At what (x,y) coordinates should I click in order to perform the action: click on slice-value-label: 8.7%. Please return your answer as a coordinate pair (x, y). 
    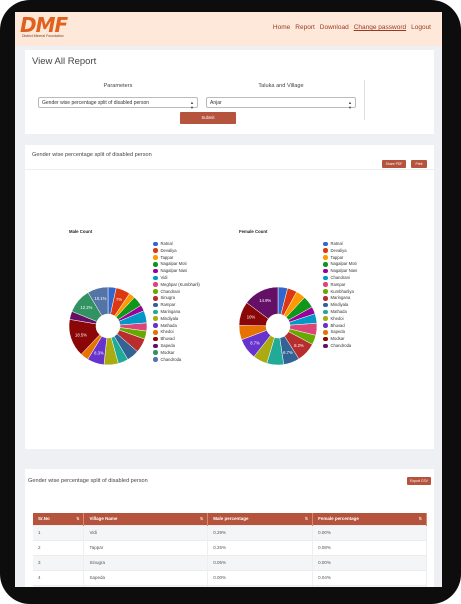
    Looking at the image, I should click on (255, 342).